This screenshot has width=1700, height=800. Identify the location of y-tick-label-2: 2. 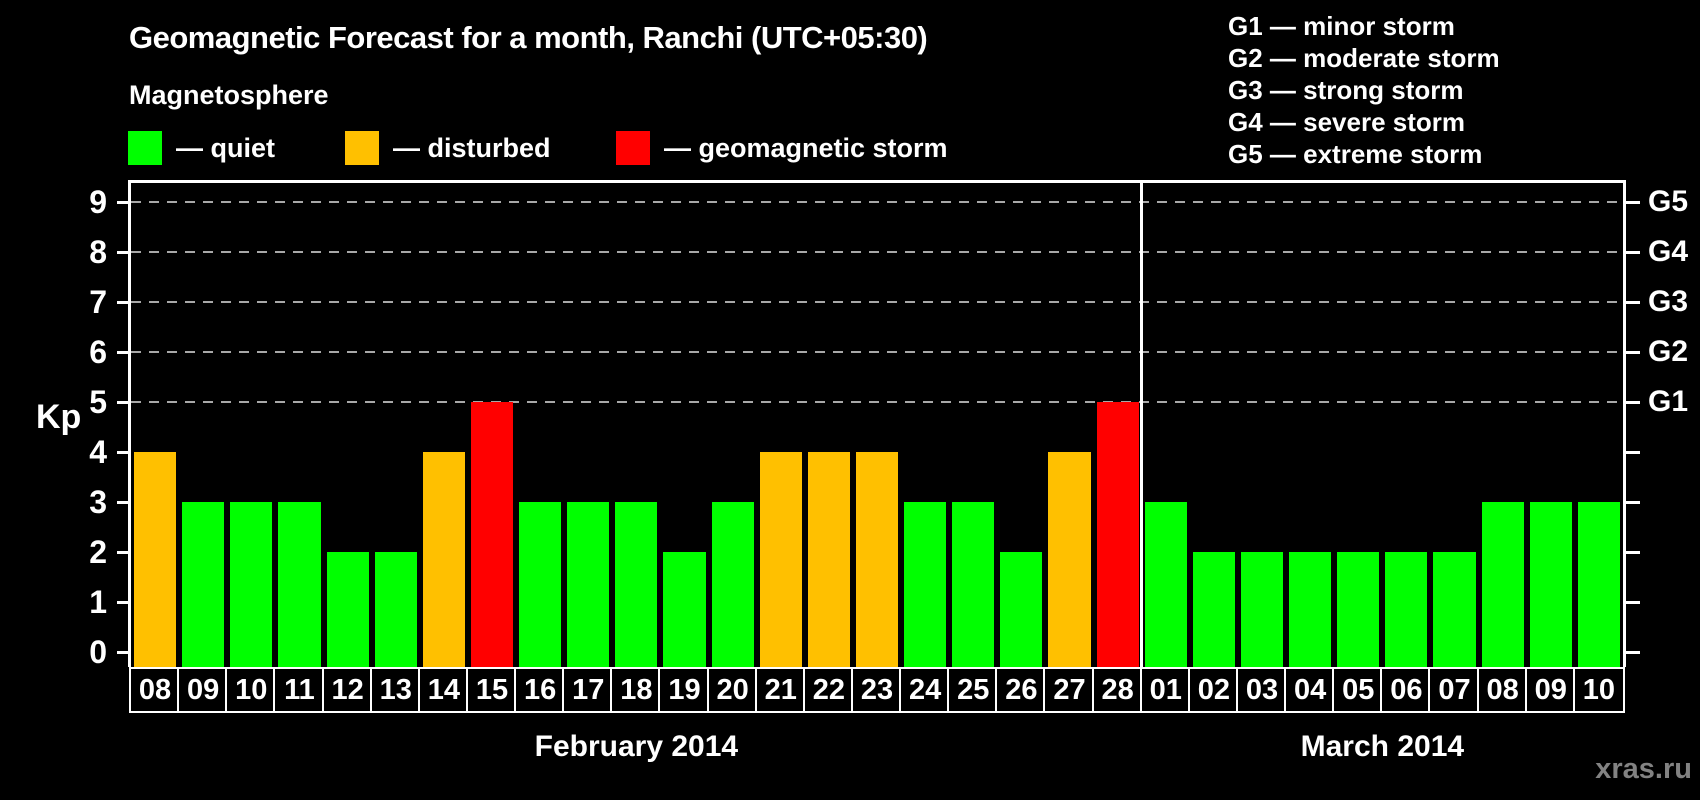
(98, 552).